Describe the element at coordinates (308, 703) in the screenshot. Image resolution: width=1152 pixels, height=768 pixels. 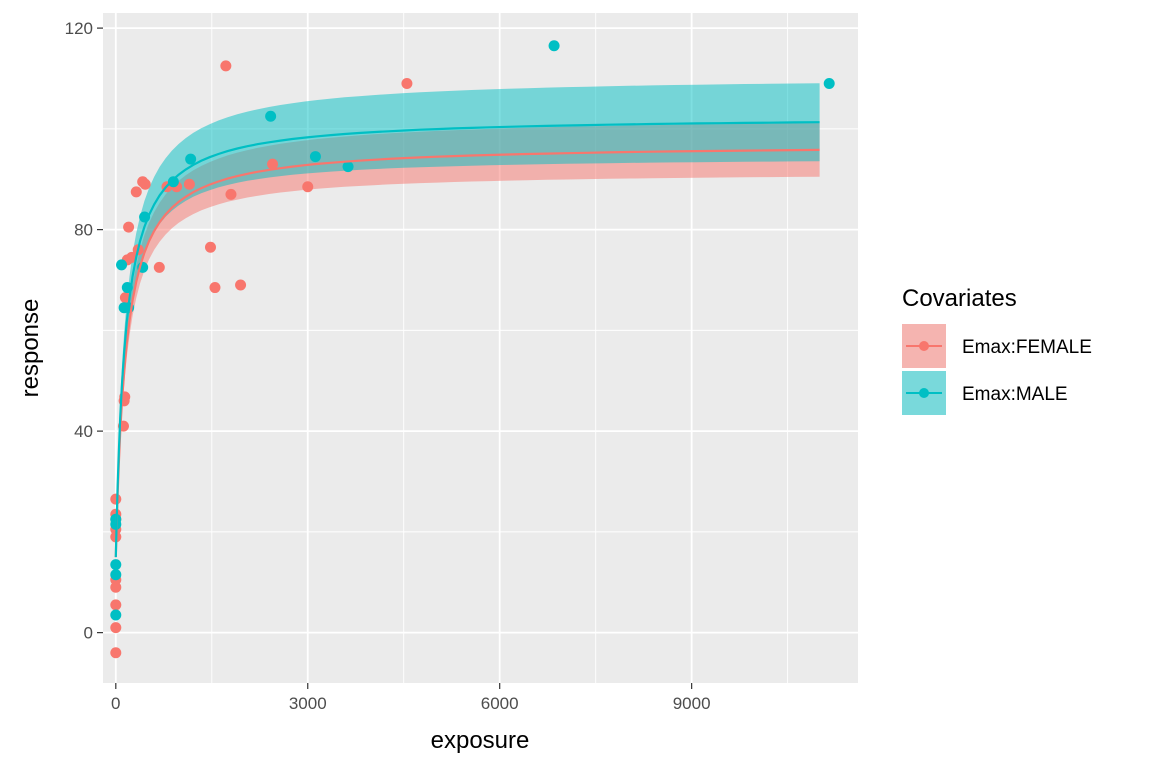
I see `x-tick-label: 3000` at that location.